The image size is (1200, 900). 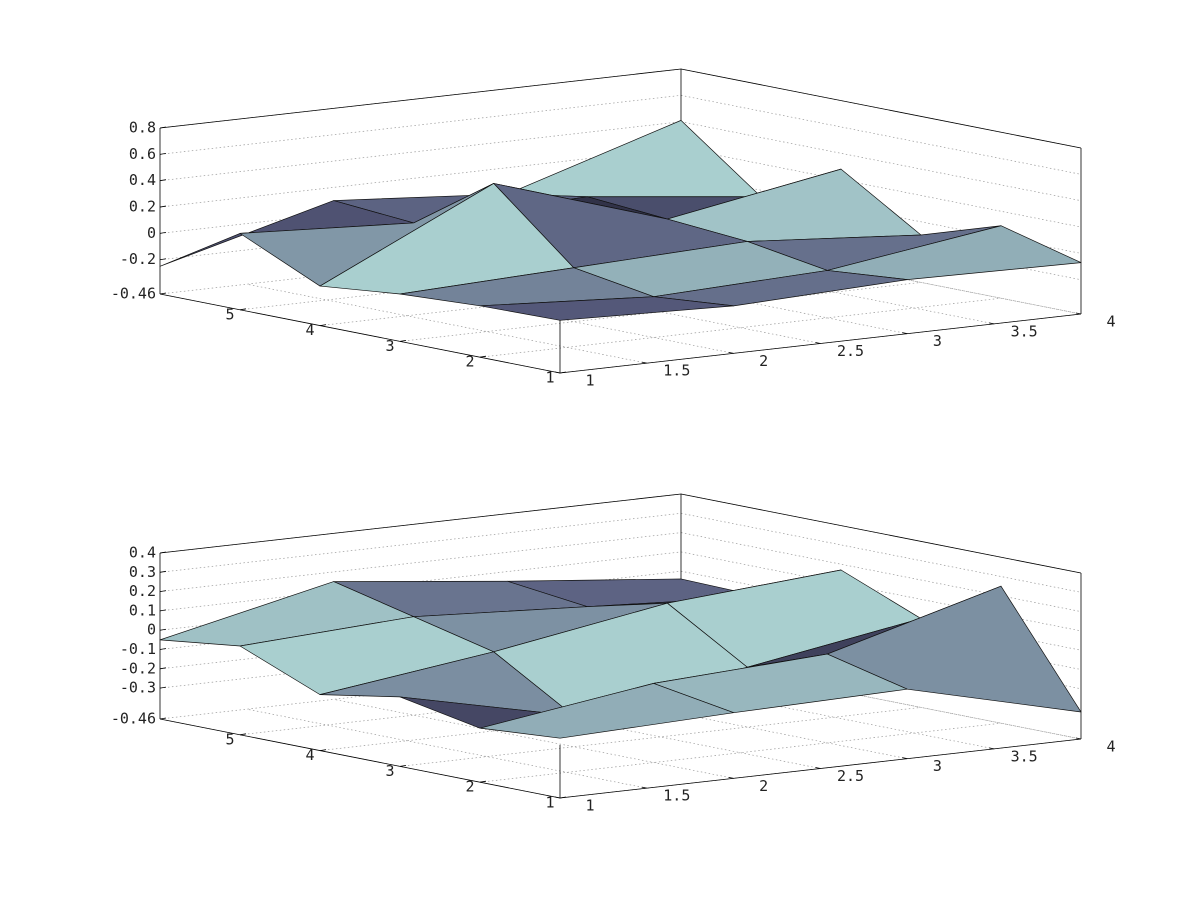 I want to click on z-tick-label: -0.3, so click(x=138, y=688).